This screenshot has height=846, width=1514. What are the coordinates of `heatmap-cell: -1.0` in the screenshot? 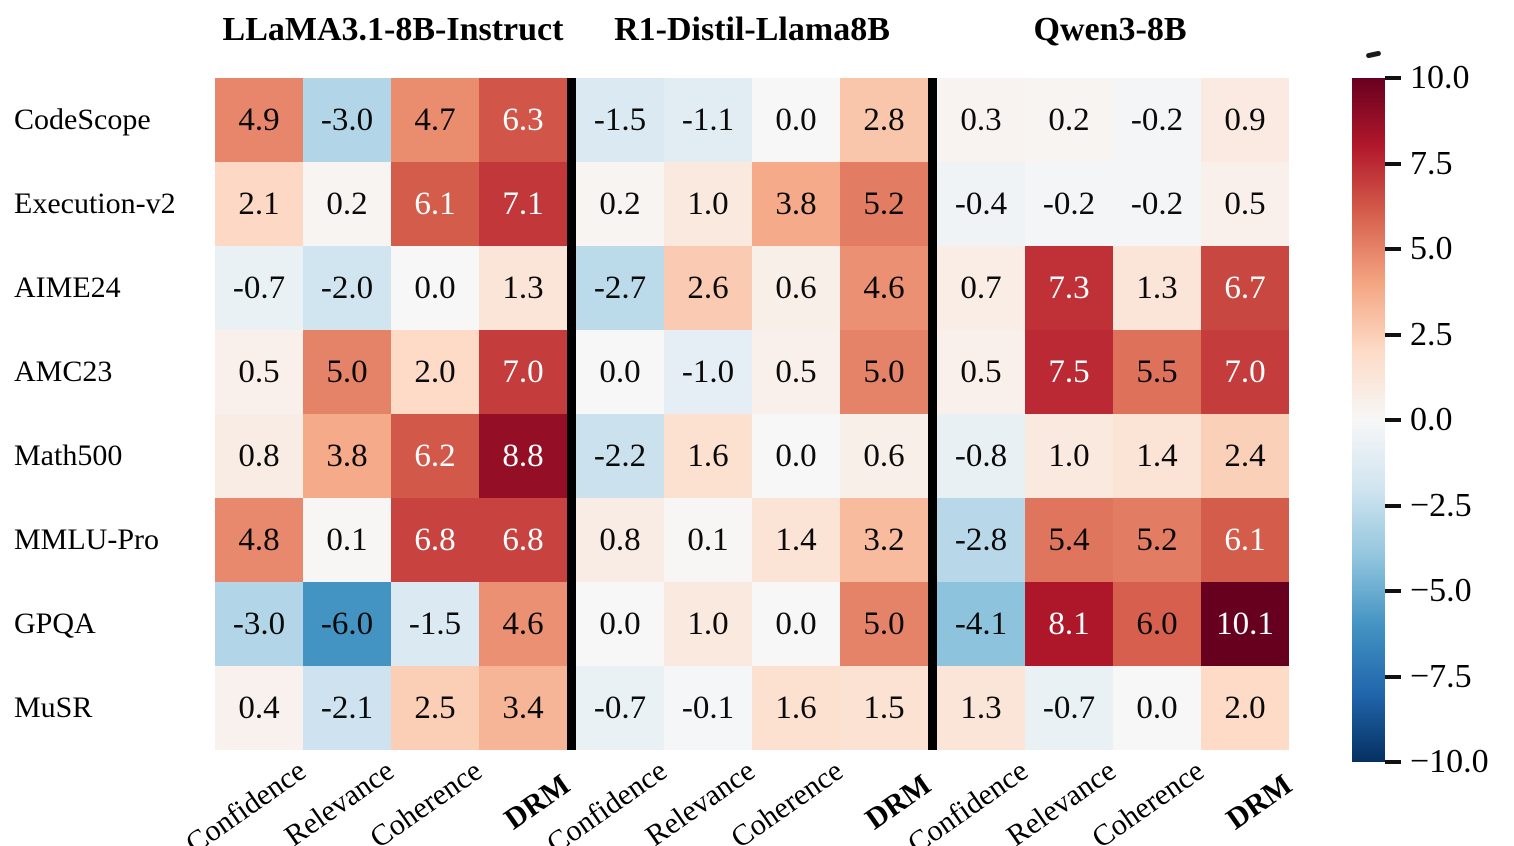 It's located at (708, 372).